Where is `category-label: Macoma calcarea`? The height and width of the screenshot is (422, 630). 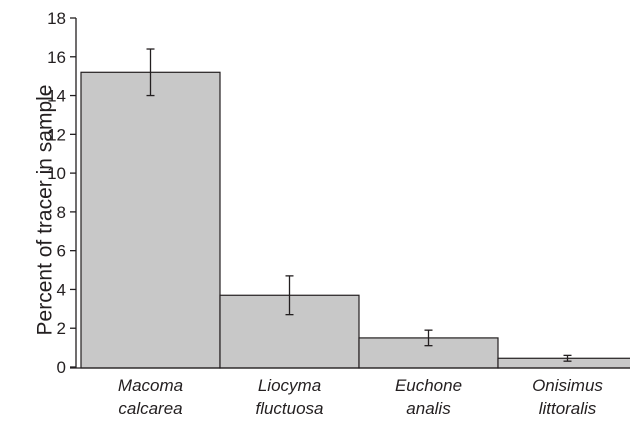 category-label: Macoma calcarea is located at coordinates (150, 397).